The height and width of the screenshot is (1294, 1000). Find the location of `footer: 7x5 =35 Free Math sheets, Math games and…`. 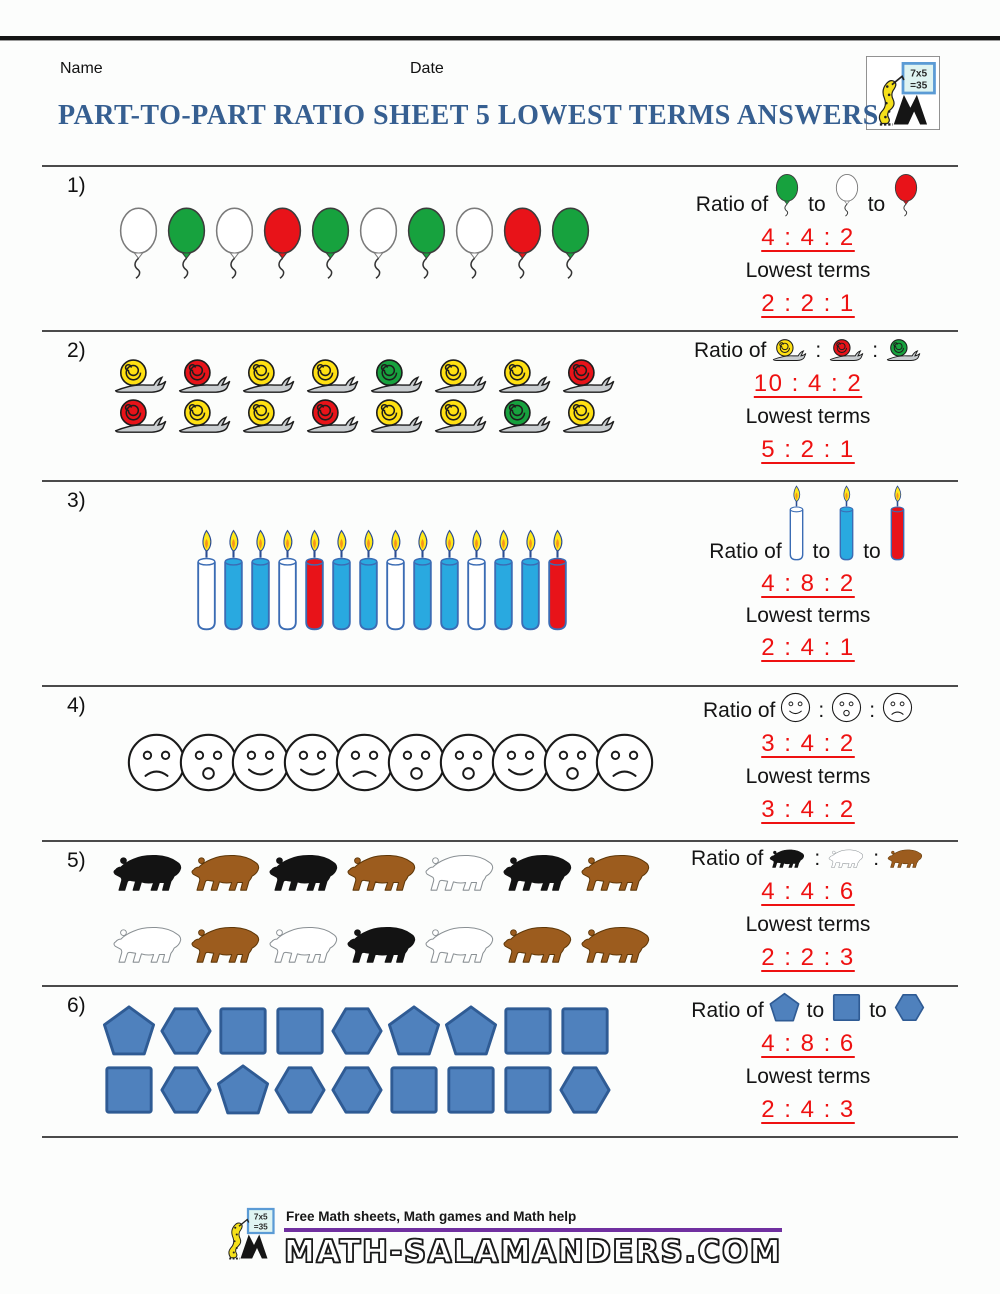

footer: 7x5 =35 Free Math sheets, Math games and… is located at coordinates (500, 1237).